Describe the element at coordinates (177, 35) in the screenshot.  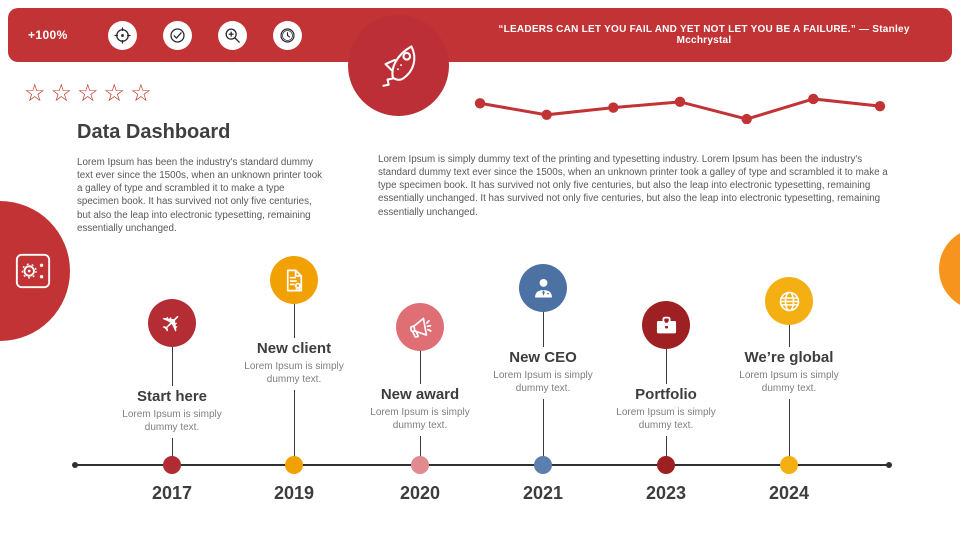
I see `check-circle-icon` at that location.